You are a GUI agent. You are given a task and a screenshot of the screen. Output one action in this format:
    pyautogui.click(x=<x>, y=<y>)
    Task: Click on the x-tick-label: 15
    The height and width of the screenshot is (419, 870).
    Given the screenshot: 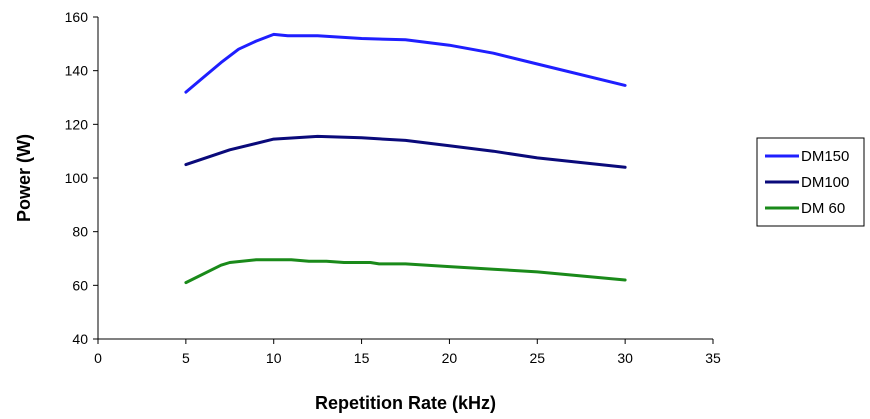 What is the action you would take?
    pyautogui.click(x=362, y=358)
    